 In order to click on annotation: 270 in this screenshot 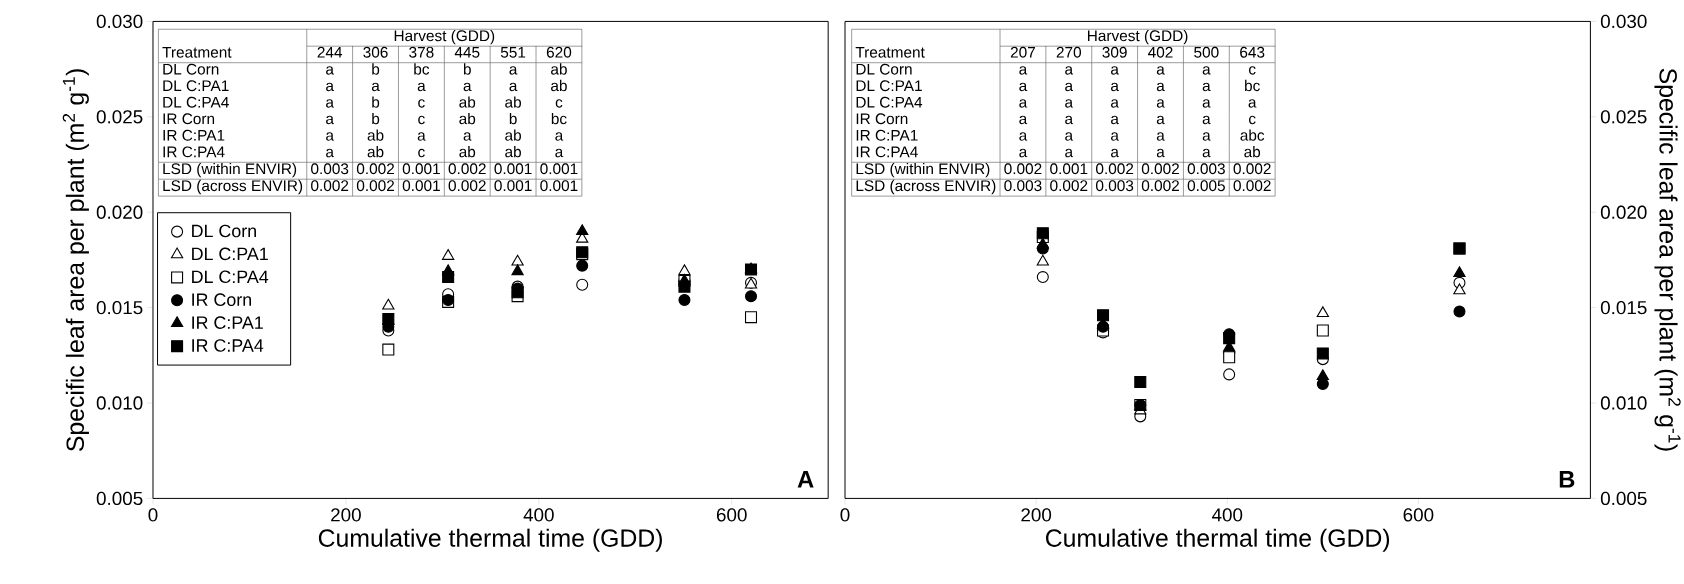, I will do `click(1069, 52)`.